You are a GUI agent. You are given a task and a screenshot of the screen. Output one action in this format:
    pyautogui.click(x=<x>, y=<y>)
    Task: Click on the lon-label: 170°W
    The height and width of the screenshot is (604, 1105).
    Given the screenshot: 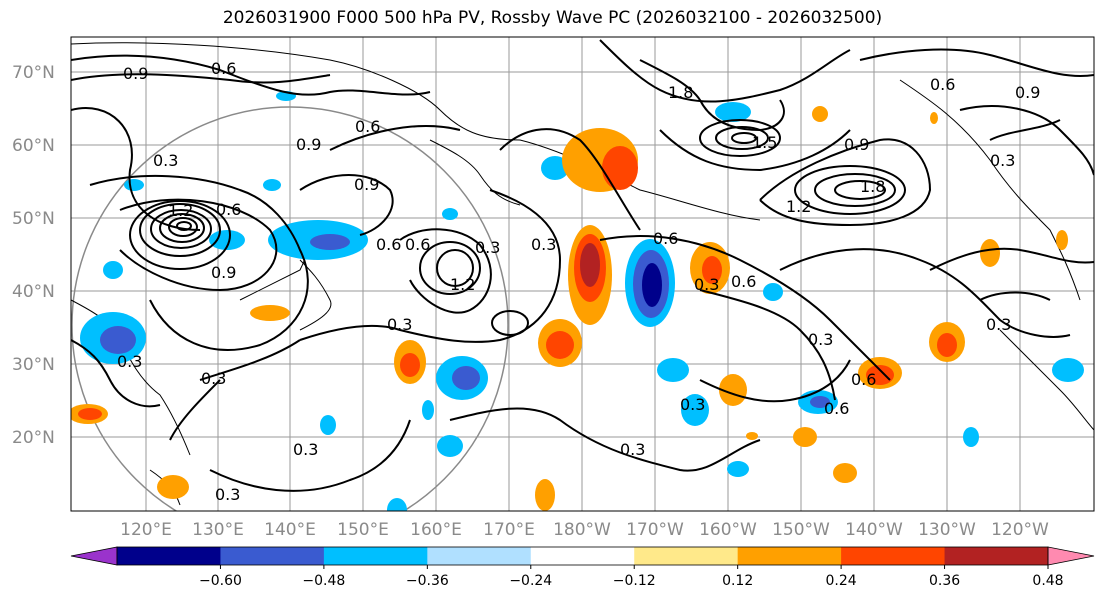 What is the action you would take?
    pyautogui.click(x=655, y=530)
    